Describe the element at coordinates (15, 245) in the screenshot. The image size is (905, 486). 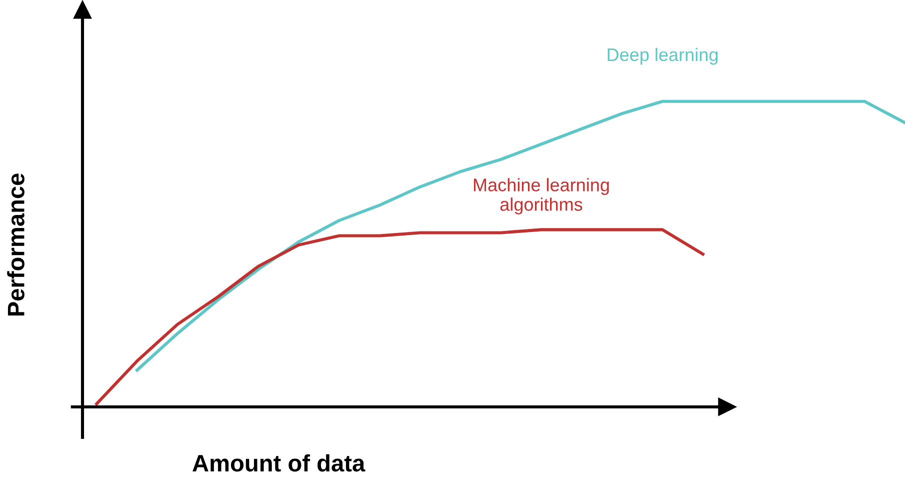
I see `y-axis-title: Performance` at that location.